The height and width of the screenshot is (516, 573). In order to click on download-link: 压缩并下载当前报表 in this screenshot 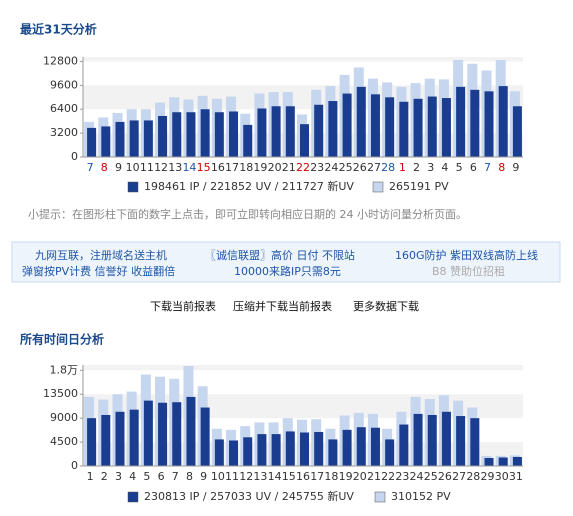, I will do `click(282, 306)`.